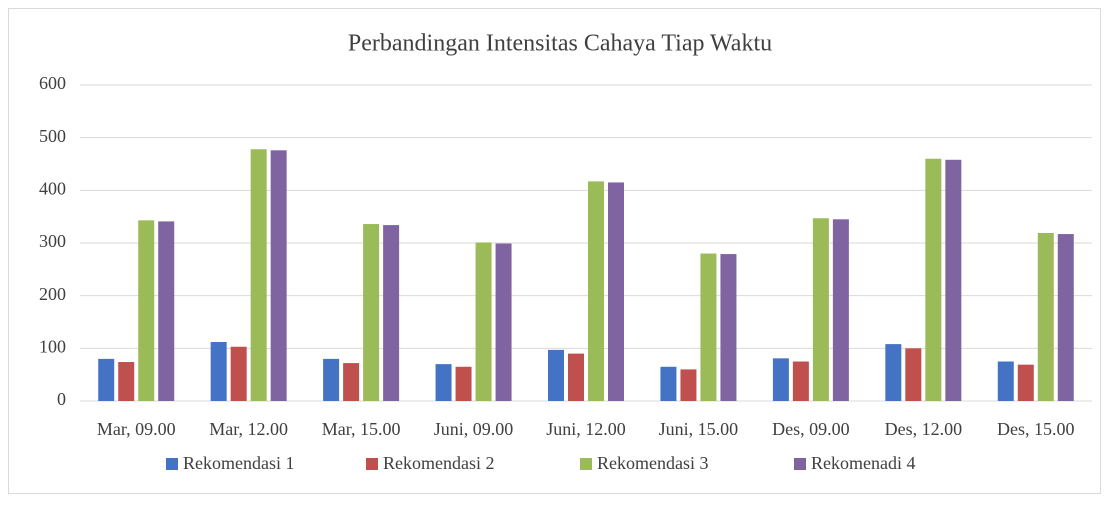  Describe the element at coordinates (699, 429) in the screenshot. I see `x-tick-label: Juni, 15.00` at that location.